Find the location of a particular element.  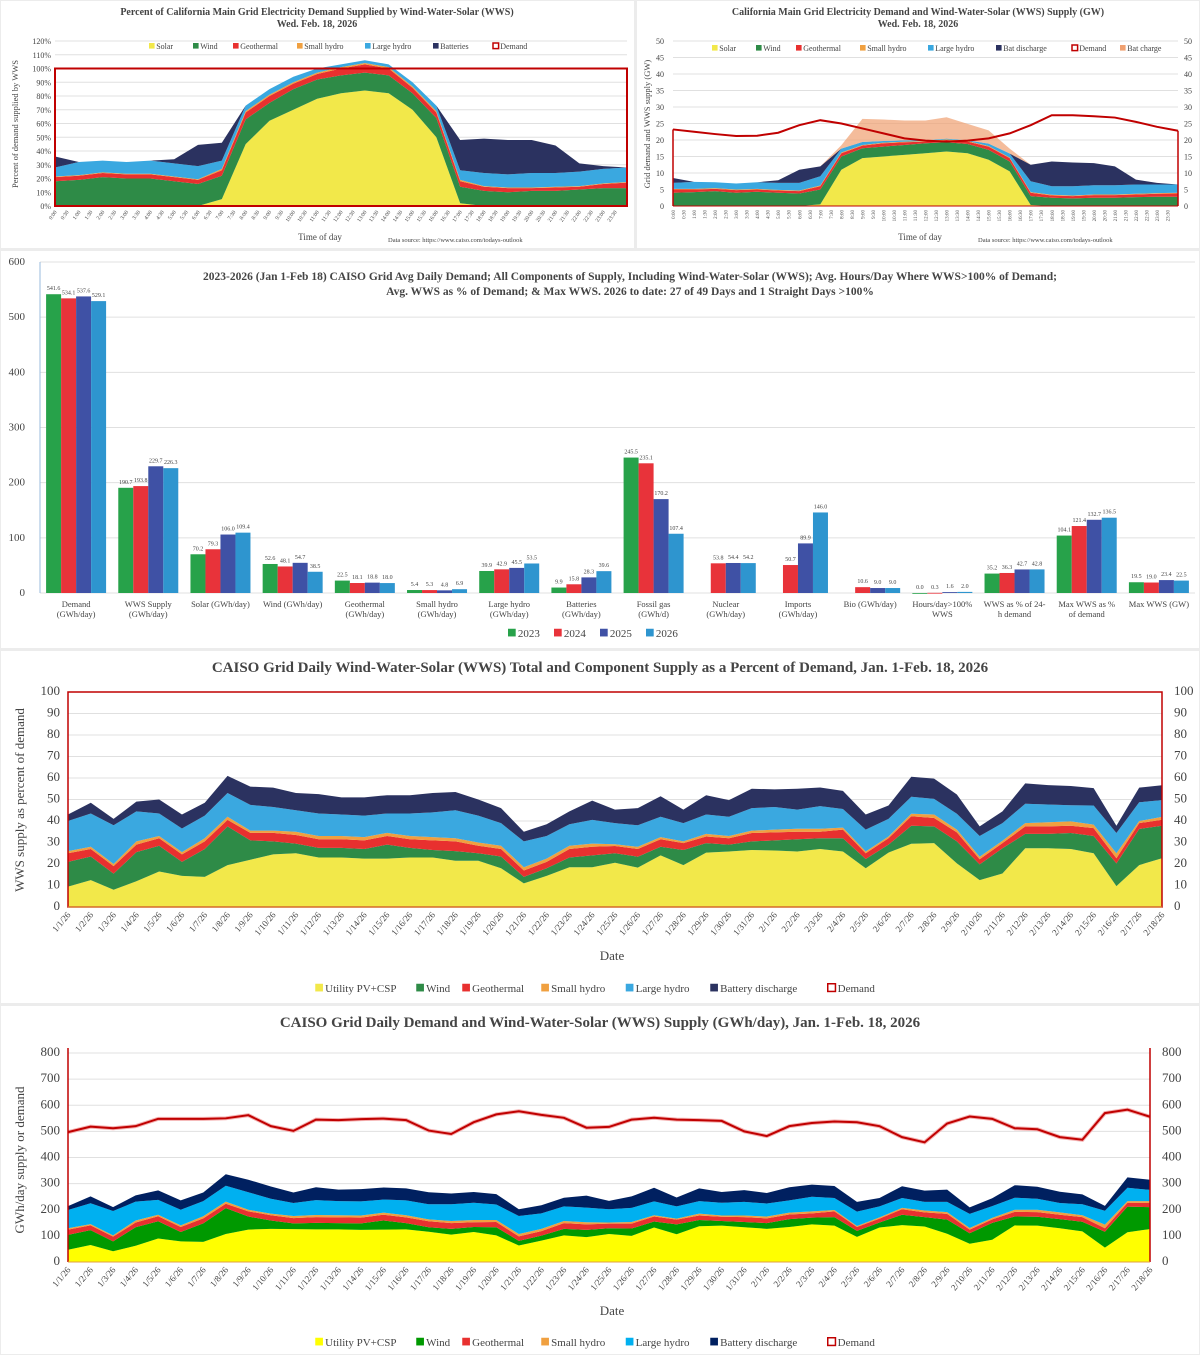

category-label: Max WWS (GW) is located at coordinates (1159, 604).